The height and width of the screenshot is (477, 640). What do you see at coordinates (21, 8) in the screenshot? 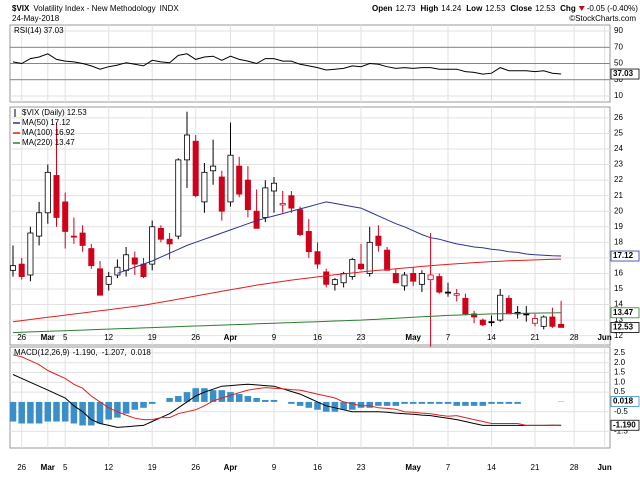
I see `symbol: $VIX` at bounding box center [21, 8].